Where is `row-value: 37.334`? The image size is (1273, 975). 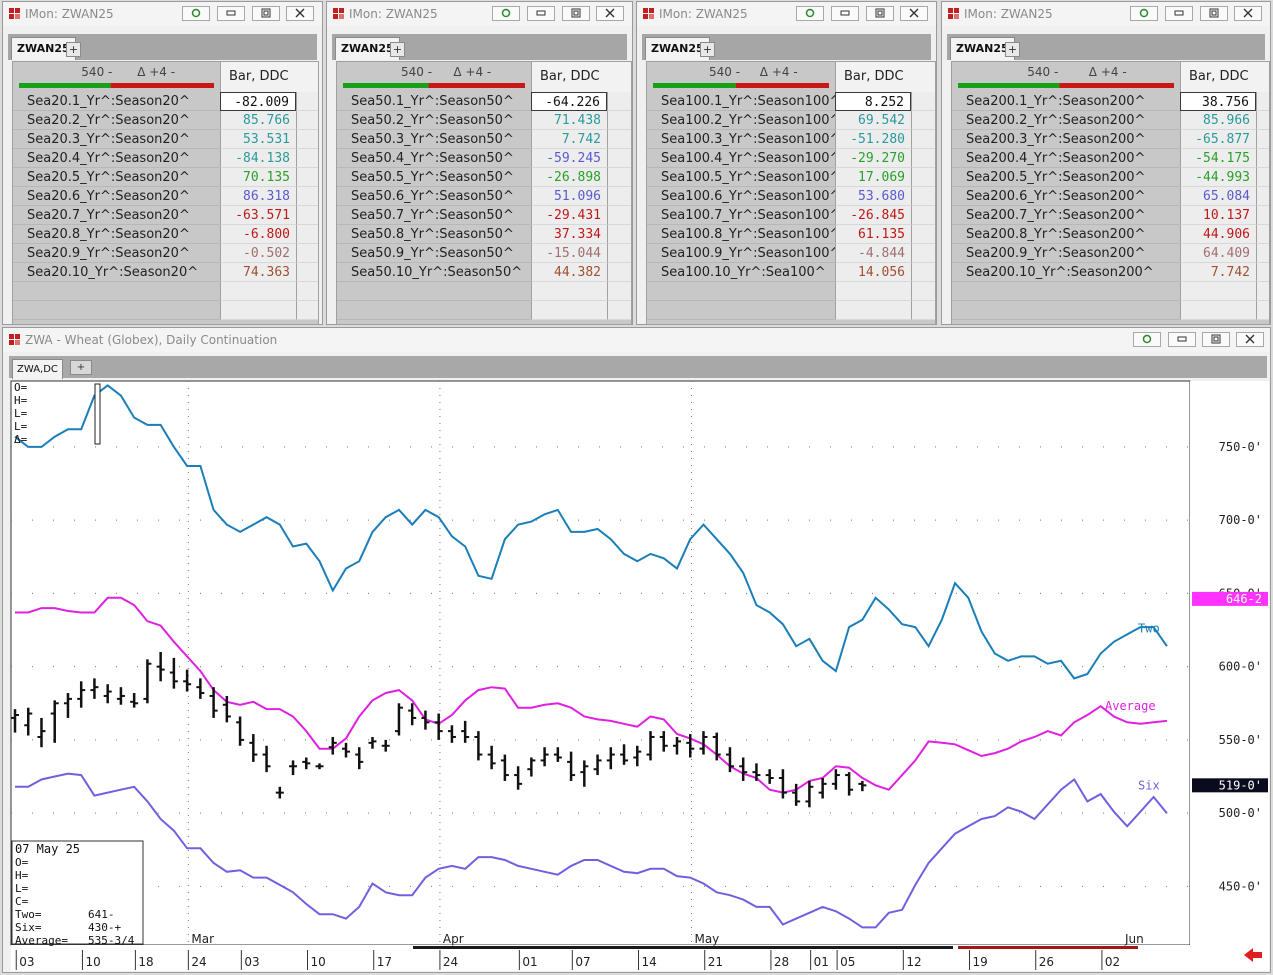
row-value: 37.334 is located at coordinates (569, 234).